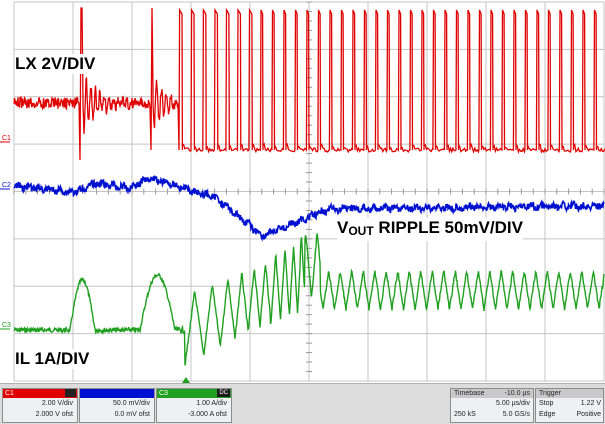 Image resolution: width=605 pixels, height=424 pixels. What do you see at coordinates (186, 380) in the screenshot?
I see `trigger-position-marker` at bounding box center [186, 380].